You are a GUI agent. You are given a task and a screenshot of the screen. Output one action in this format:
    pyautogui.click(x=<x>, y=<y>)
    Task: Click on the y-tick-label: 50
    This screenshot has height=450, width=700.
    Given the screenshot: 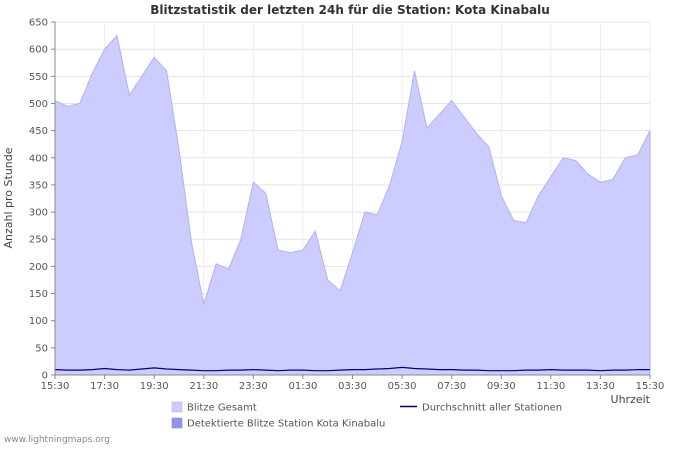 What is the action you would take?
    pyautogui.click(x=41, y=348)
    